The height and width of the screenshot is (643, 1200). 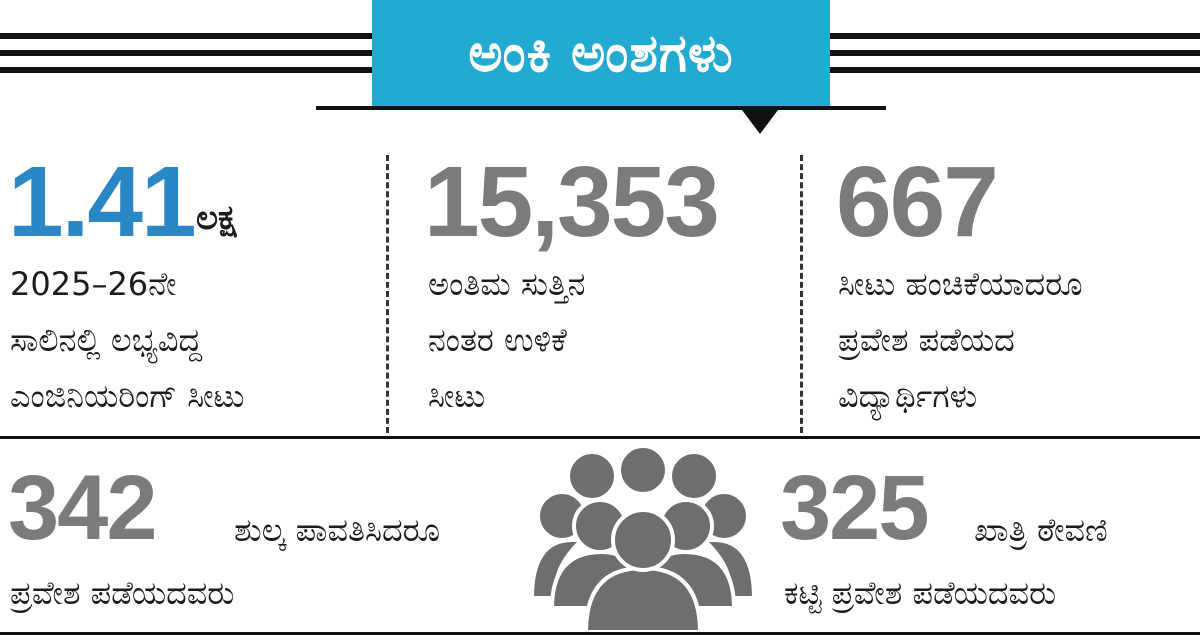 What do you see at coordinates (600, 437) in the screenshot?
I see `row-divider` at bounding box center [600, 437].